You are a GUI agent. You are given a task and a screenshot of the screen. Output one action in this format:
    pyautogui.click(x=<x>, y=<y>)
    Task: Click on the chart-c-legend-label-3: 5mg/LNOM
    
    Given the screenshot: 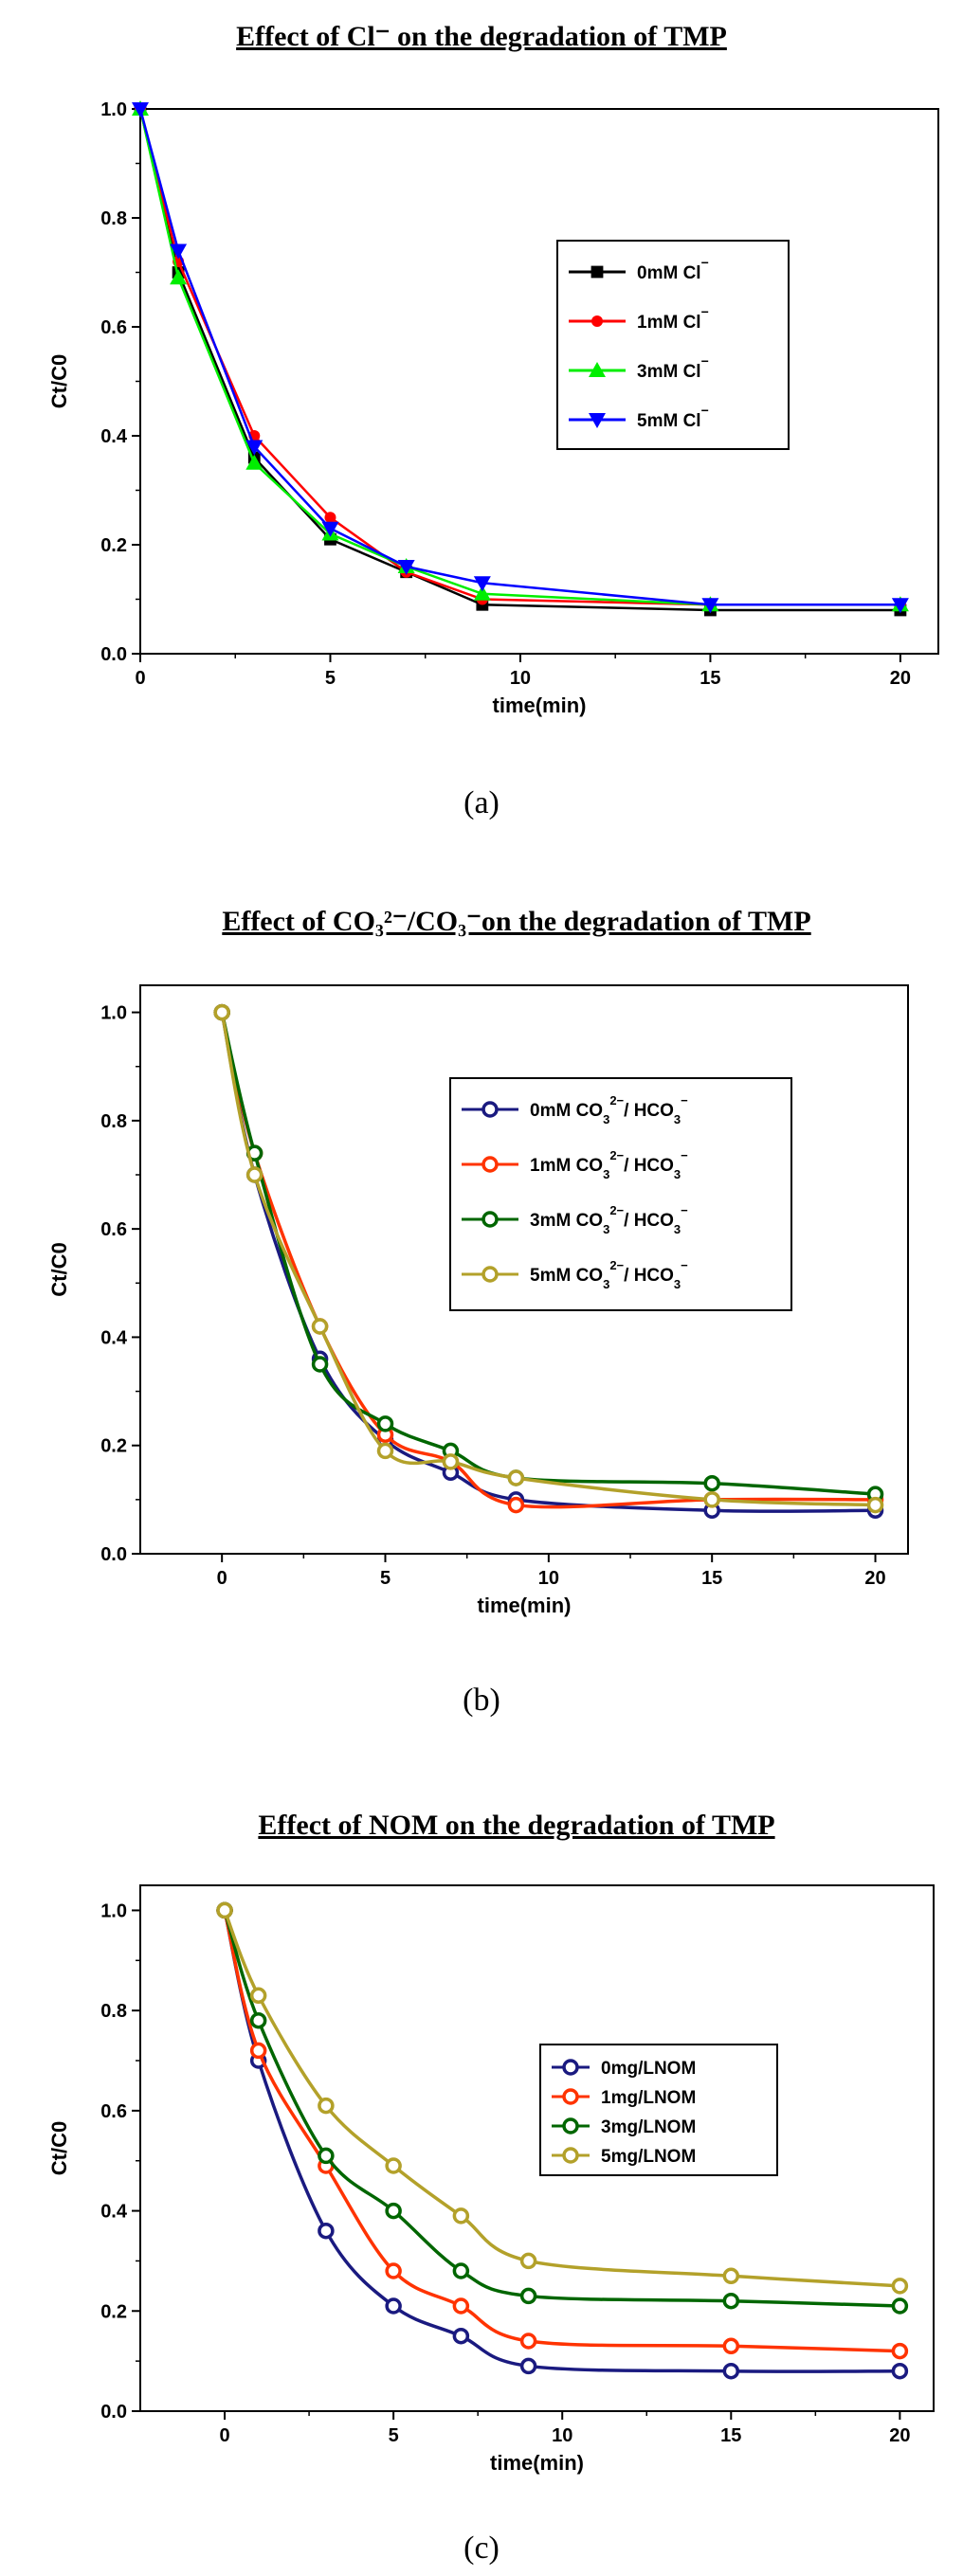 What is the action you would take?
    pyautogui.click(x=648, y=2157)
    